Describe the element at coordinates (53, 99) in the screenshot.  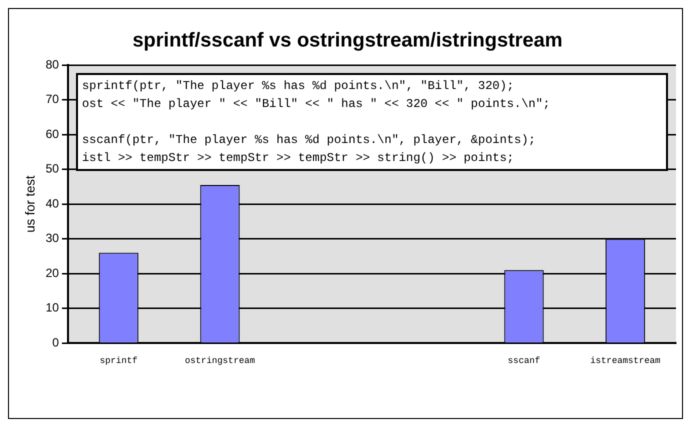
I see `y-tick-label: 70` at that location.